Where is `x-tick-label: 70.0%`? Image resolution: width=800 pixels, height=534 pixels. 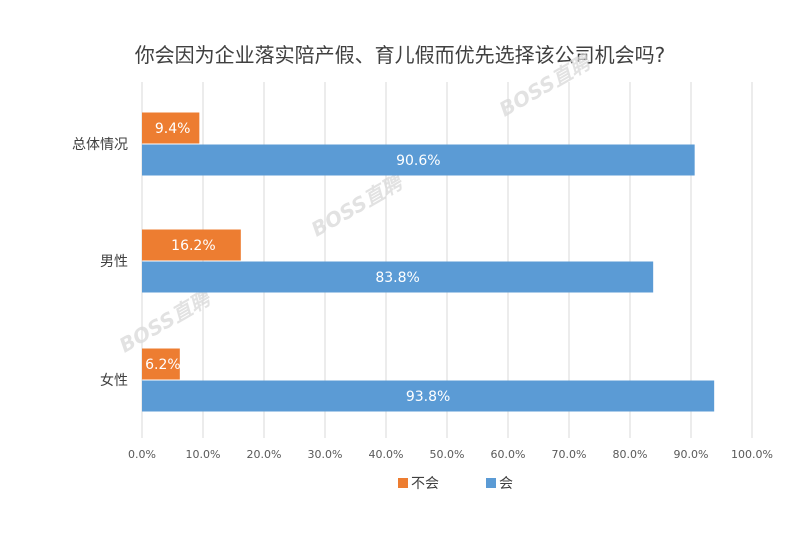
x-tick-label: 70.0% is located at coordinates (569, 454).